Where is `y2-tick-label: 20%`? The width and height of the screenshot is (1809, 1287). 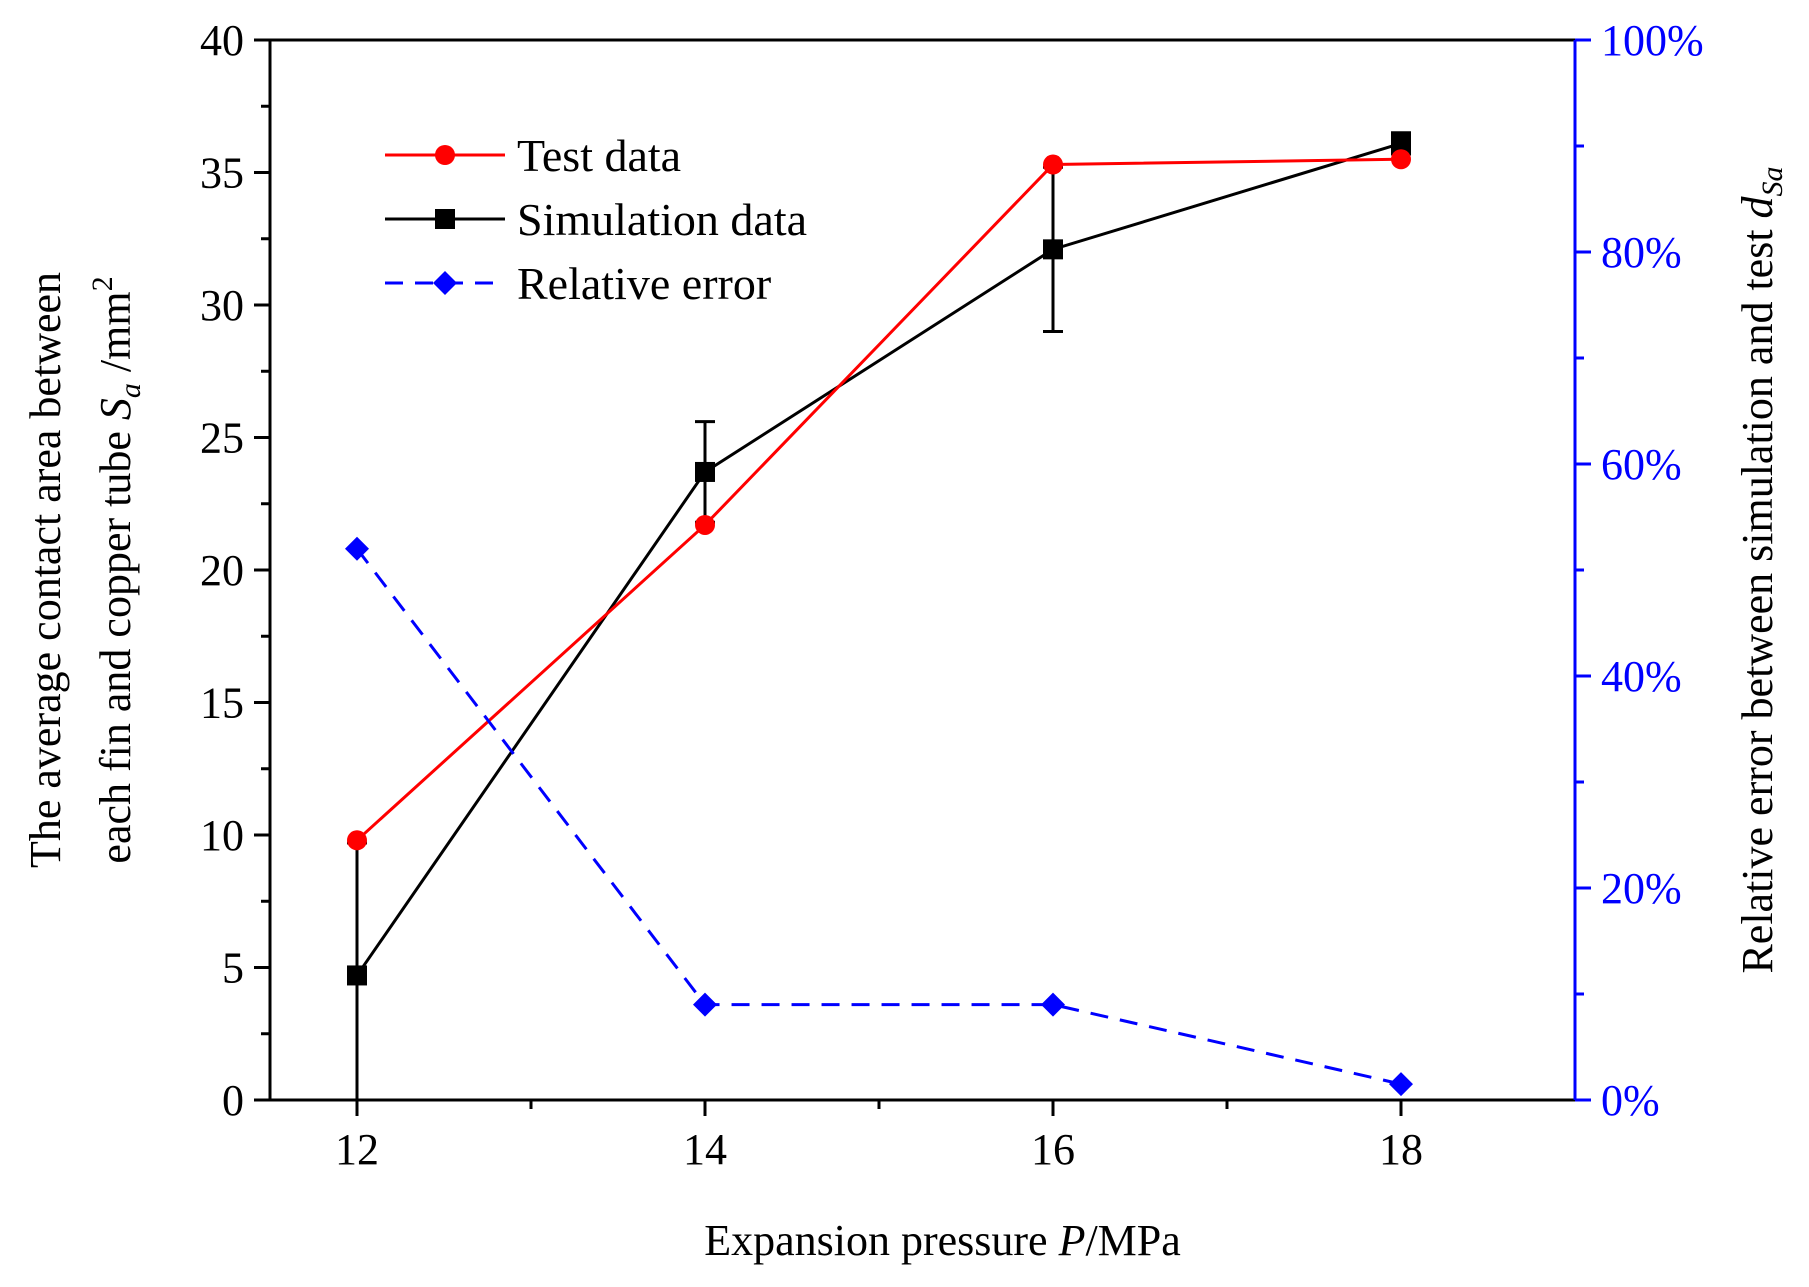 y2-tick-label: 20% is located at coordinates (1641, 888).